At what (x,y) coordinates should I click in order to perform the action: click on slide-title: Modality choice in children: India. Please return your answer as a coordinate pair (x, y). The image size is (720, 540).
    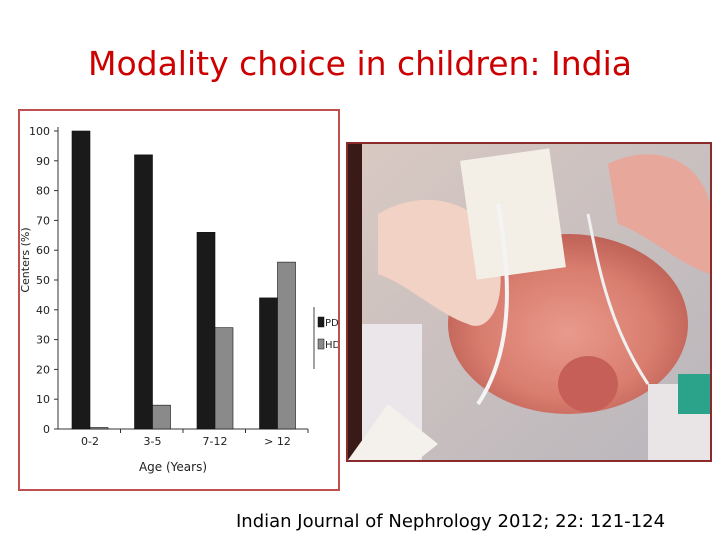
    Looking at the image, I should click on (360, 63).